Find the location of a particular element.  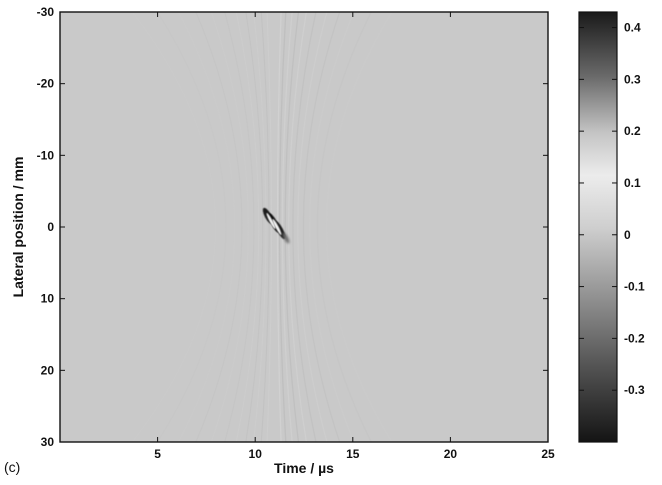

x-axis-title: Time / µs is located at coordinates (304, 468).